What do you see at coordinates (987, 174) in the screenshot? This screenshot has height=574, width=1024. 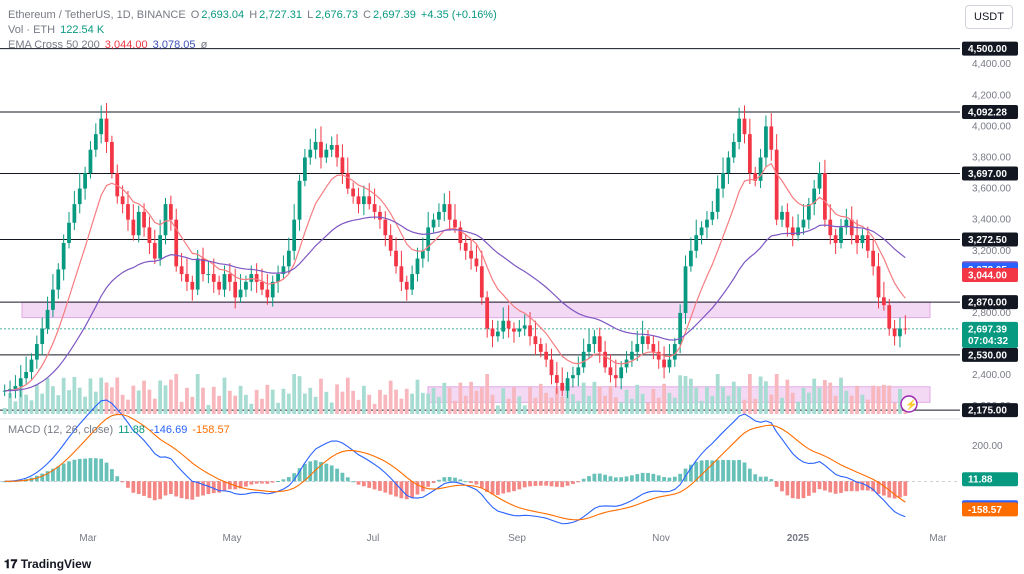 I see `level-tag-2: 3,697.00` at bounding box center [987, 174].